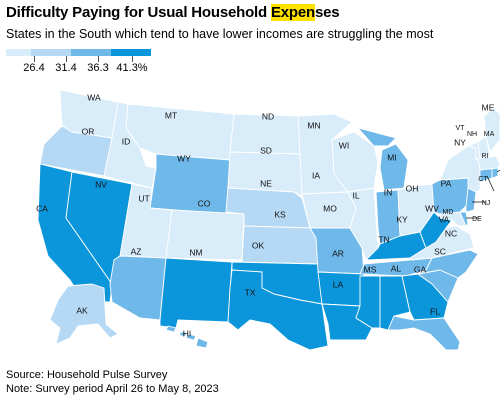  What do you see at coordinates (344, 145) in the screenshot?
I see `state-label-WI: WI` at bounding box center [344, 145].